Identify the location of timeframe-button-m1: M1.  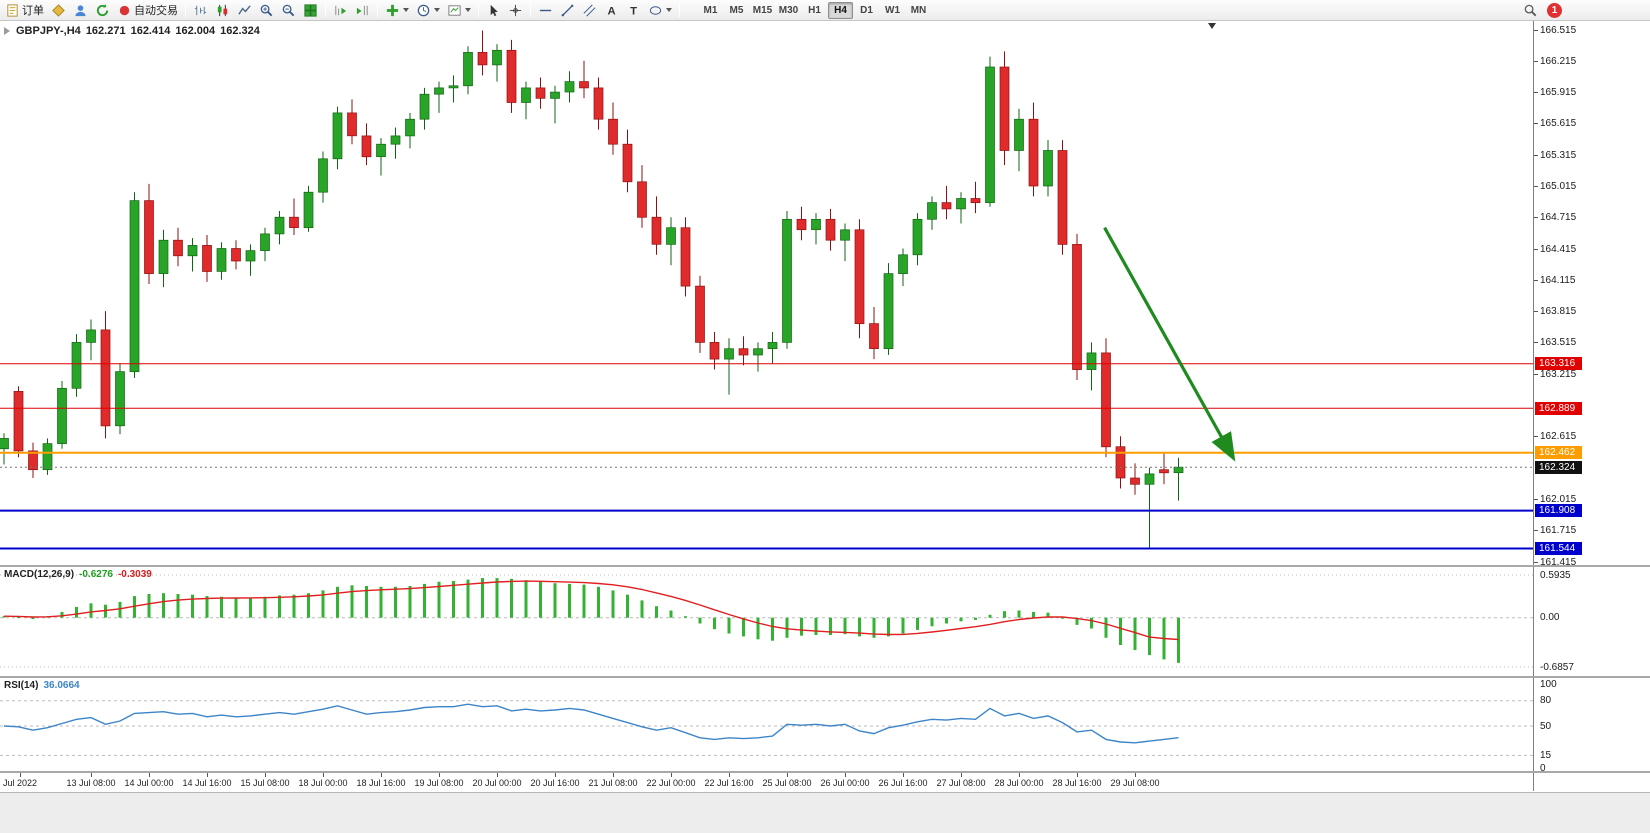
(710, 10).